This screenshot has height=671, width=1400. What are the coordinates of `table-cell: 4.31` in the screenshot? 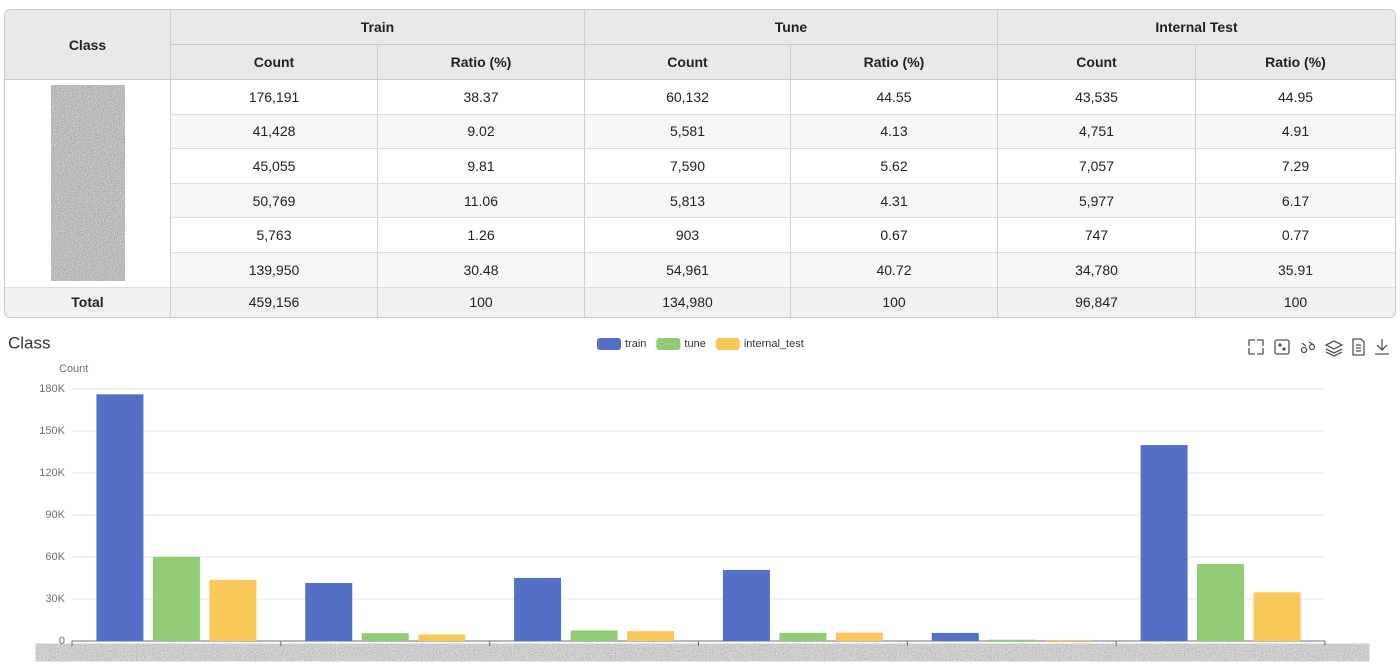 It's located at (894, 201).